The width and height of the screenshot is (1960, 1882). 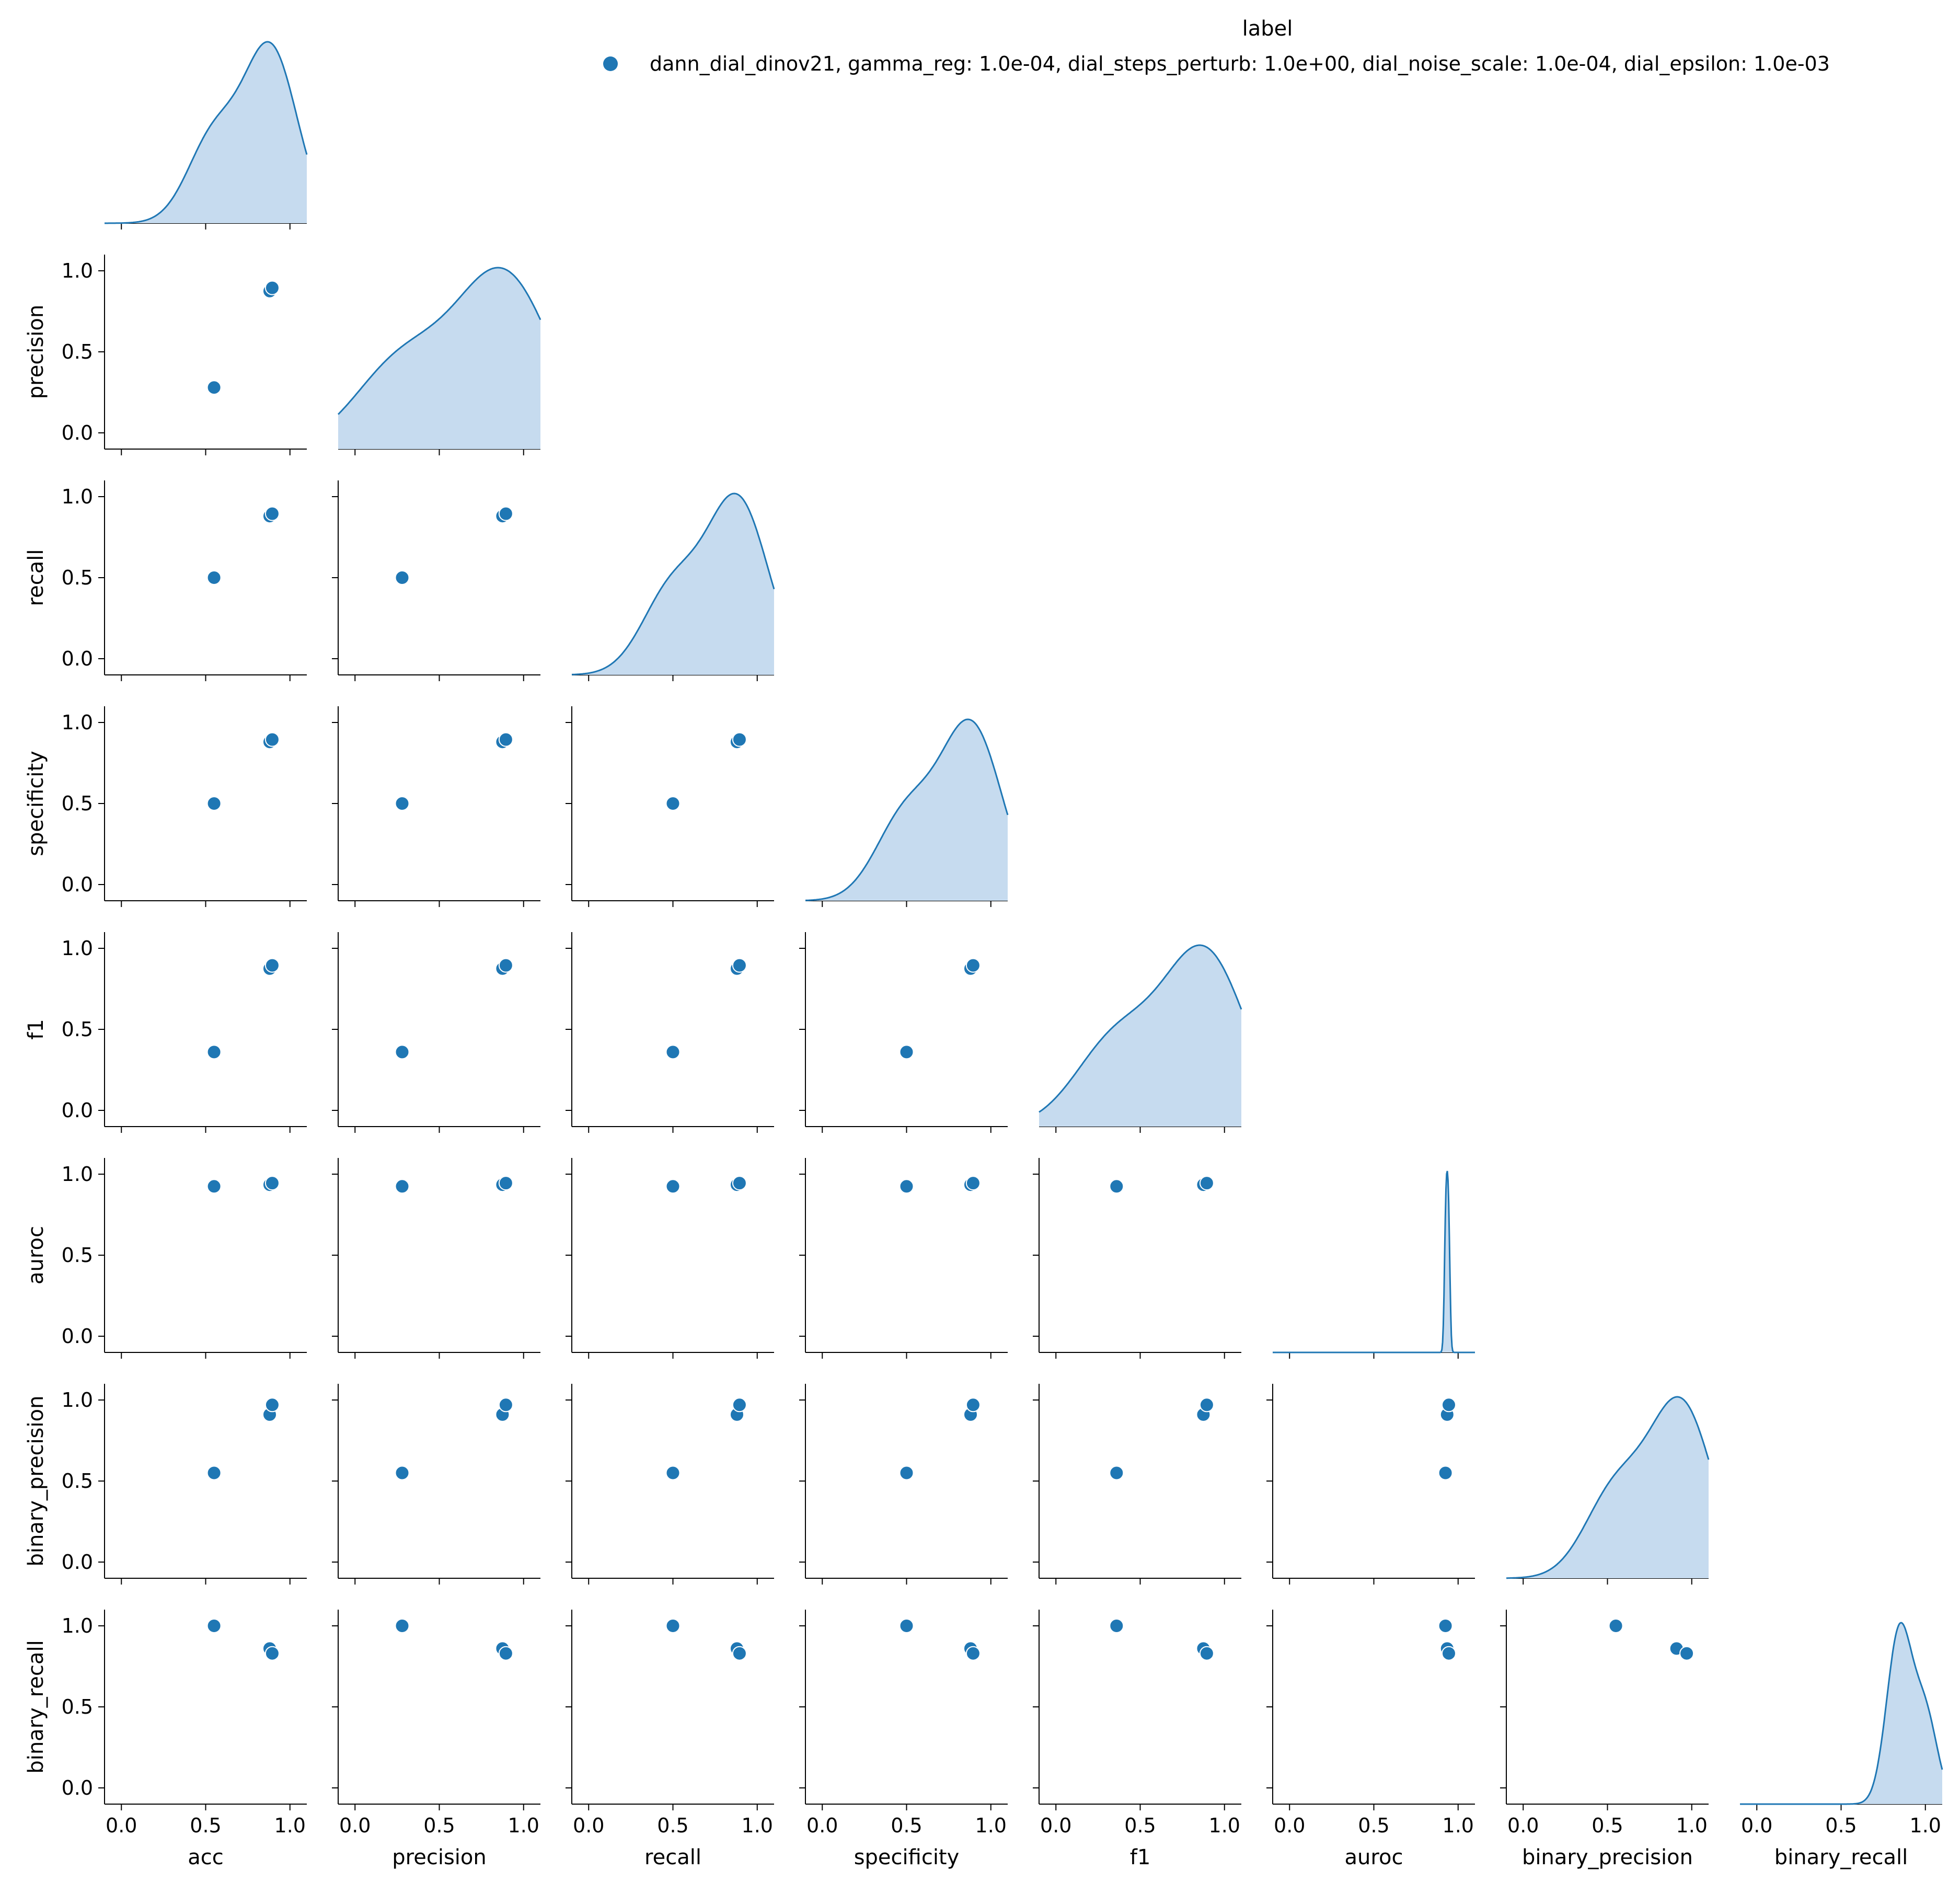 What do you see at coordinates (1841, 1857) in the screenshot?
I see `x-axis-label: binary_recall` at bounding box center [1841, 1857].